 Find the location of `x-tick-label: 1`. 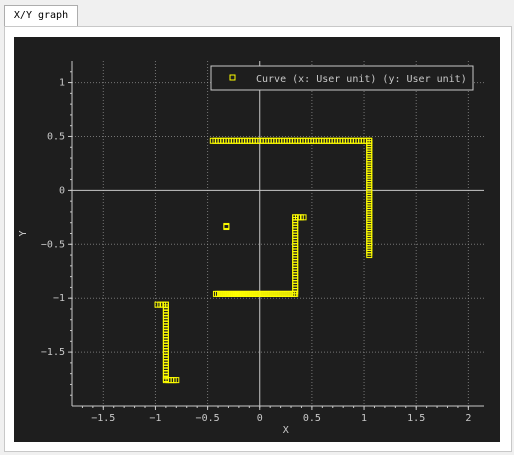

x-tick-label: 1 is located at coordinates (364, 418).